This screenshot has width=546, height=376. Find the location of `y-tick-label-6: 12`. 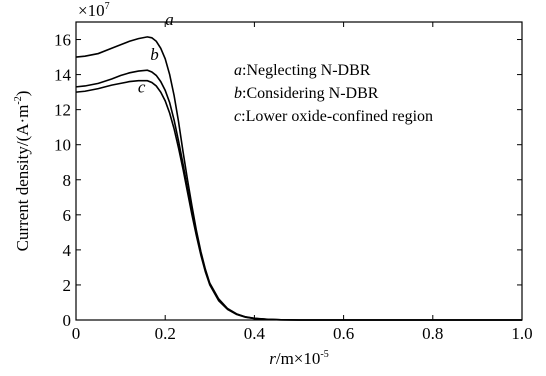

y-tick-label-6: 12 is located at coordinates (62, 110).